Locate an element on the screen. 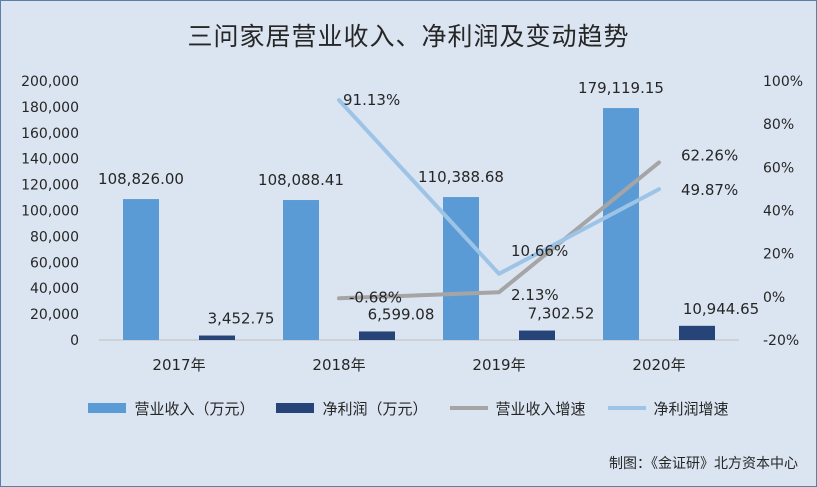 This screenshot has height=487, width=817. legend-item: 营业收入（万元） is located at coordinates (171, 408).